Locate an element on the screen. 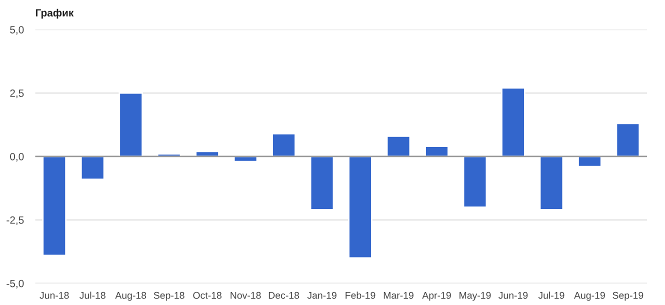 The width and height of the screenshot is (665, 305). x-tick-label: Jul-18 is located at coordinates (93, 295).